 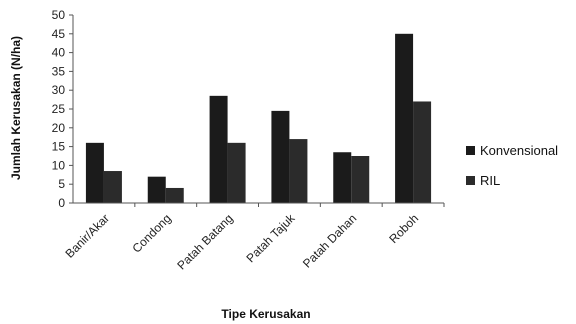 What do you see at coordinates (59, 53) in the screenshot?
I see `y-tick-label: 40` at bounding box center [59, 53].